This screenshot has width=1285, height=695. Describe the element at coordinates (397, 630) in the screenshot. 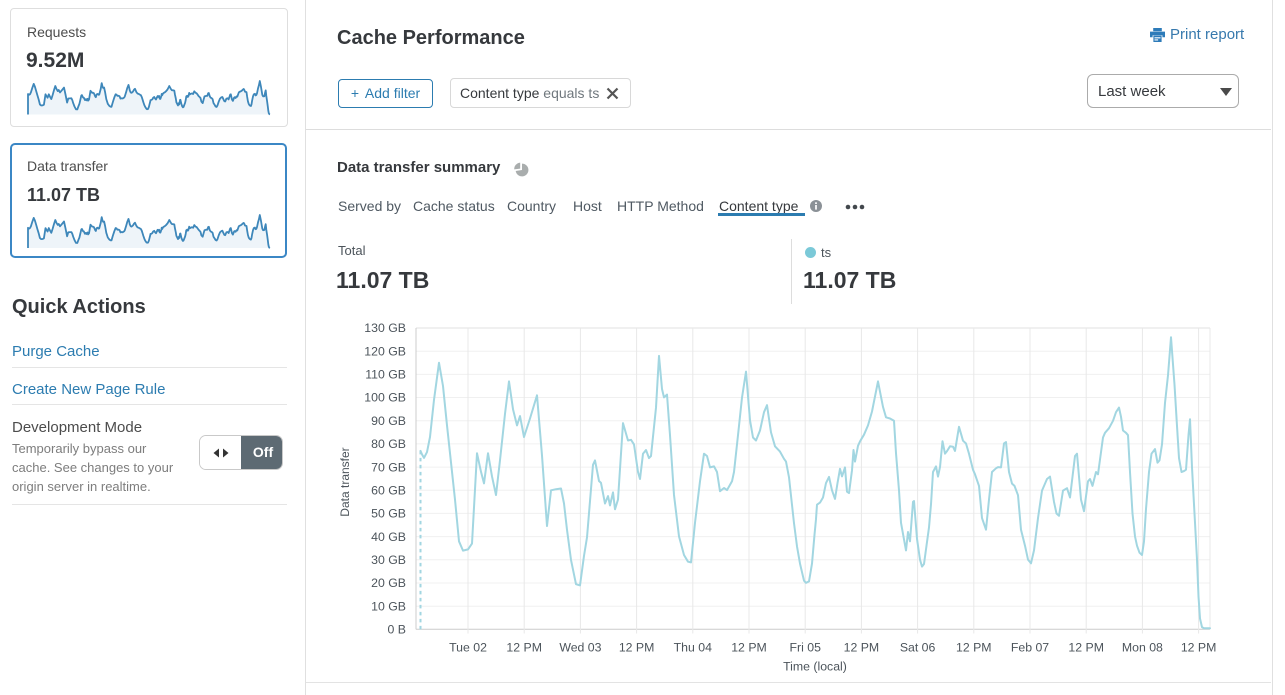

I see `svg-text: 0 B` at that location.